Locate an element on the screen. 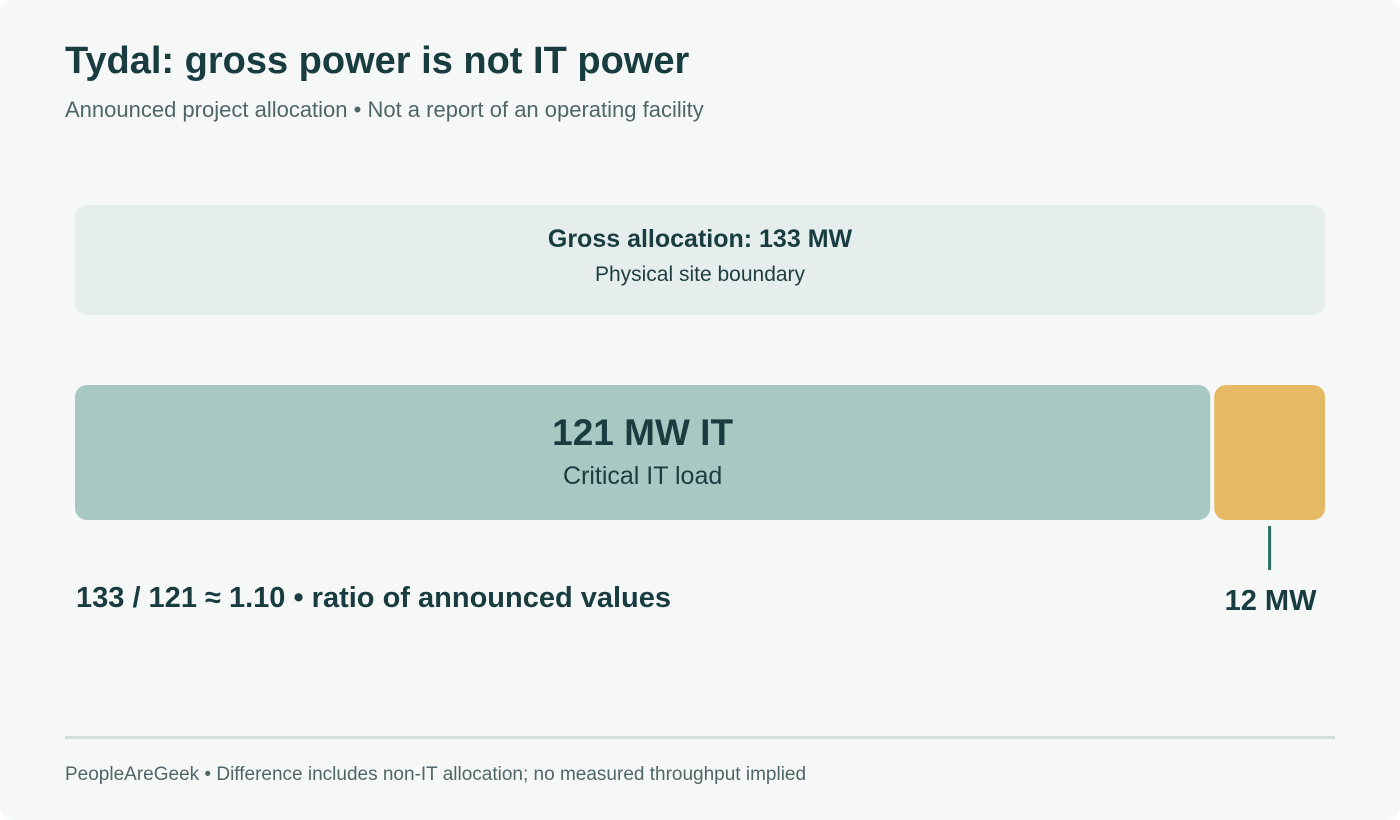  chart-title: Tydal: gross power is not IT power is located at coordinates (377, 61).